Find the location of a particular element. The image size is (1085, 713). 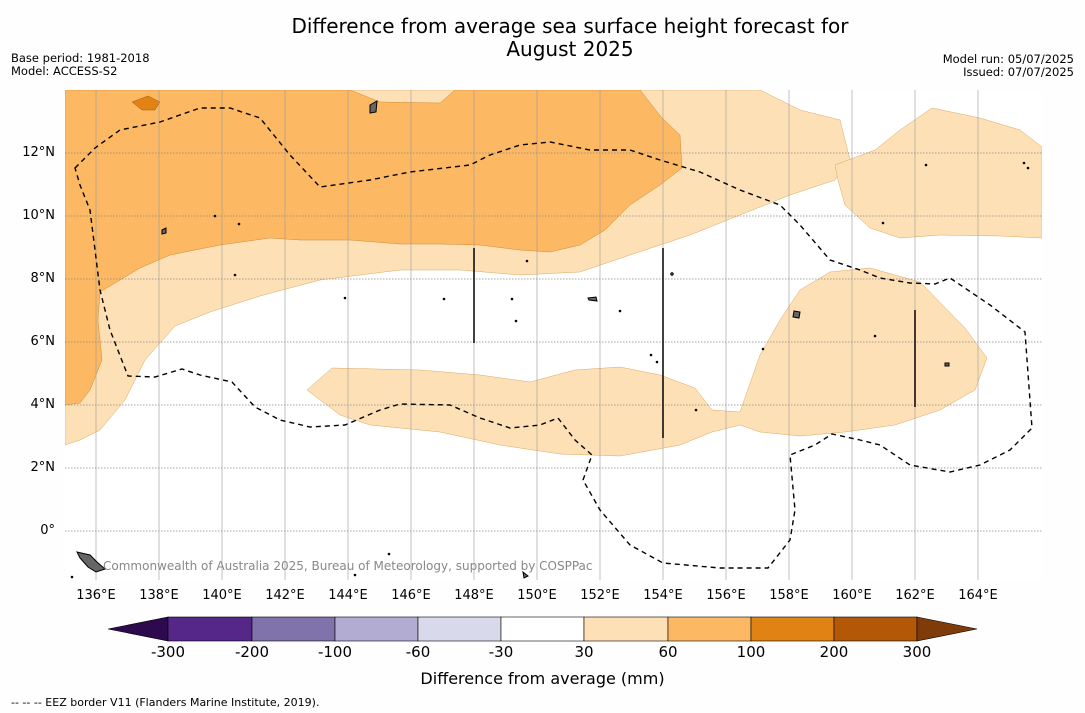

eez-solid-lines is located at coordinates (694, 343).